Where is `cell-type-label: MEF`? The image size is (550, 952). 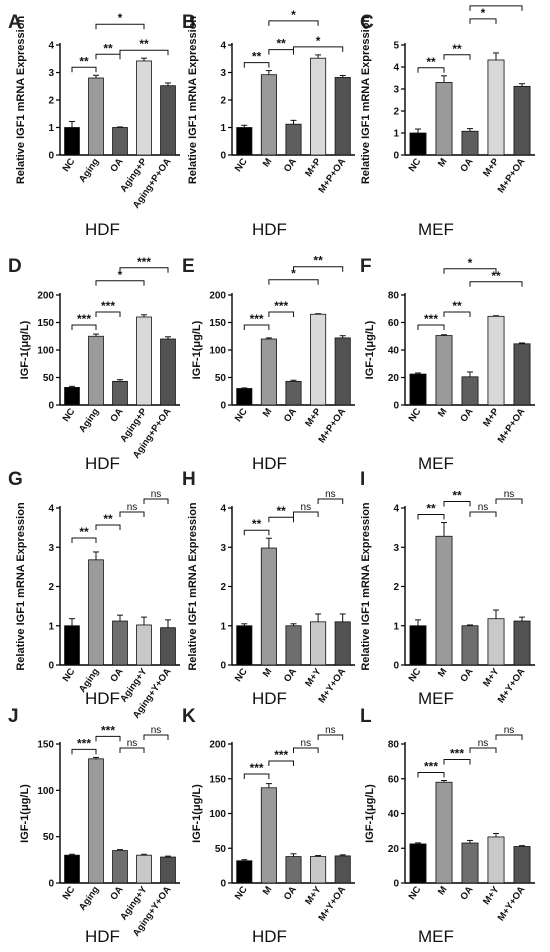 cell-type-label: MEF is located at coordinates (436, 463).